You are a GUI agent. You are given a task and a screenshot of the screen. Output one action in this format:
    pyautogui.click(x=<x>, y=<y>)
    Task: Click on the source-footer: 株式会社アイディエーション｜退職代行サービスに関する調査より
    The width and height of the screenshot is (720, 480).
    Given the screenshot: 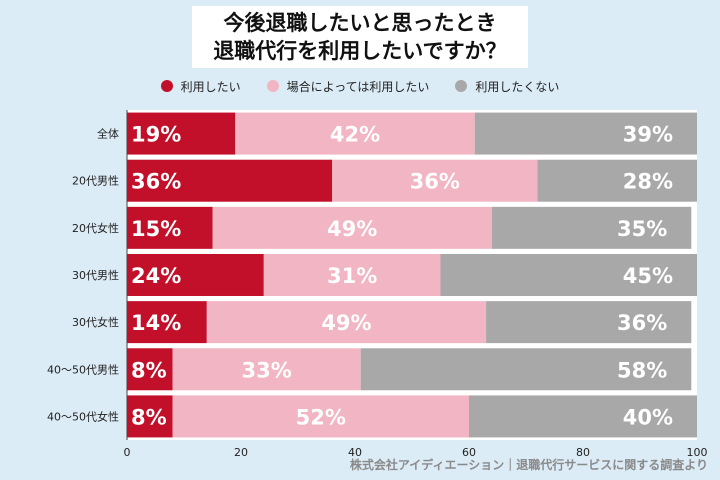 What is the action you would take?
    pyautogui.click(x=528, y=465)
    